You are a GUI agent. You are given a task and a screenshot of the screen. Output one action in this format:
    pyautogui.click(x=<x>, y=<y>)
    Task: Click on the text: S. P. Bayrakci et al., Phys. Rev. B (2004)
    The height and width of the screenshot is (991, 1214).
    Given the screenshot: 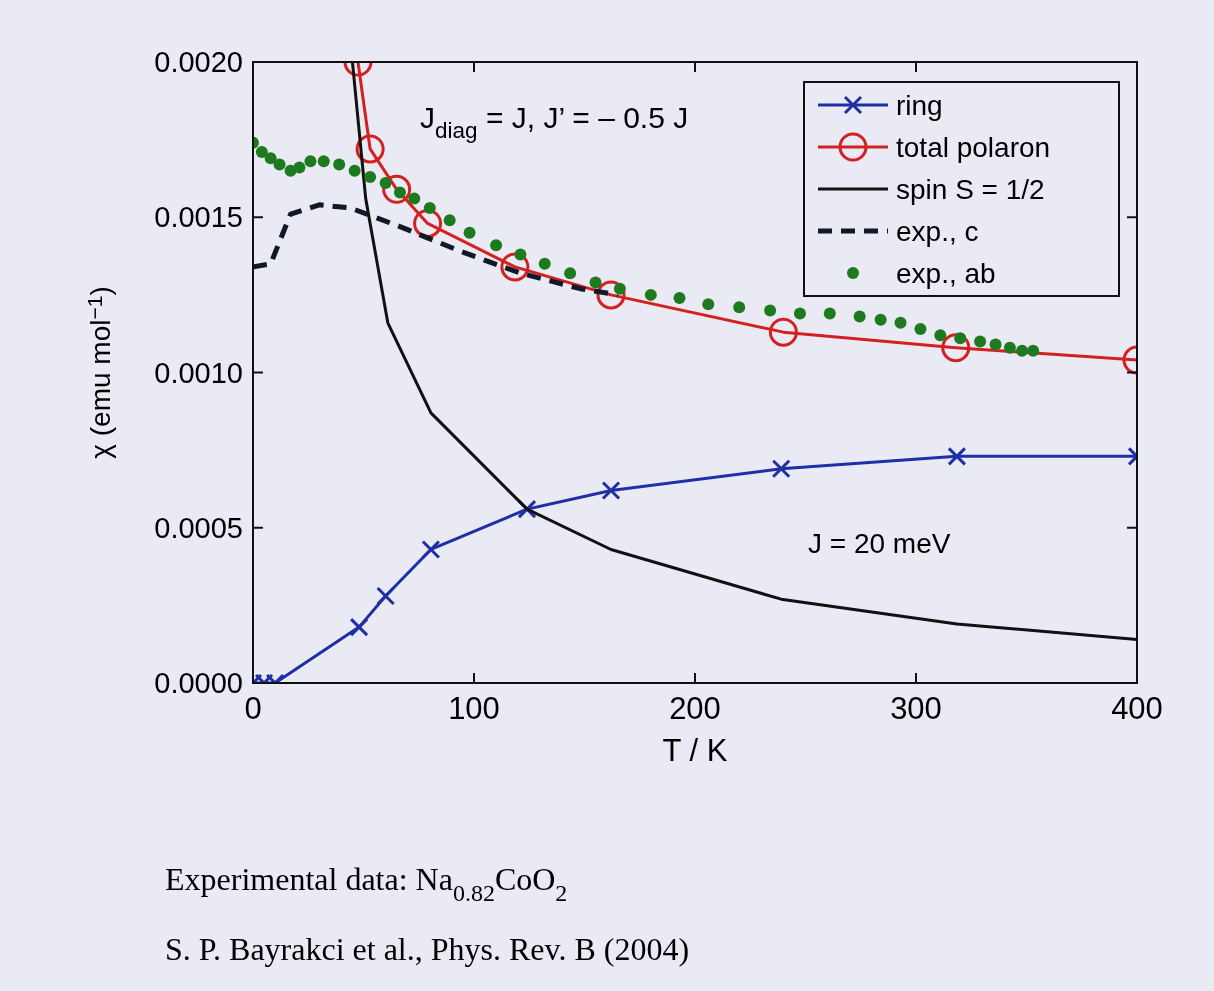 What is the action you would take?
    pyautogui.click(x=427, y=949)
    